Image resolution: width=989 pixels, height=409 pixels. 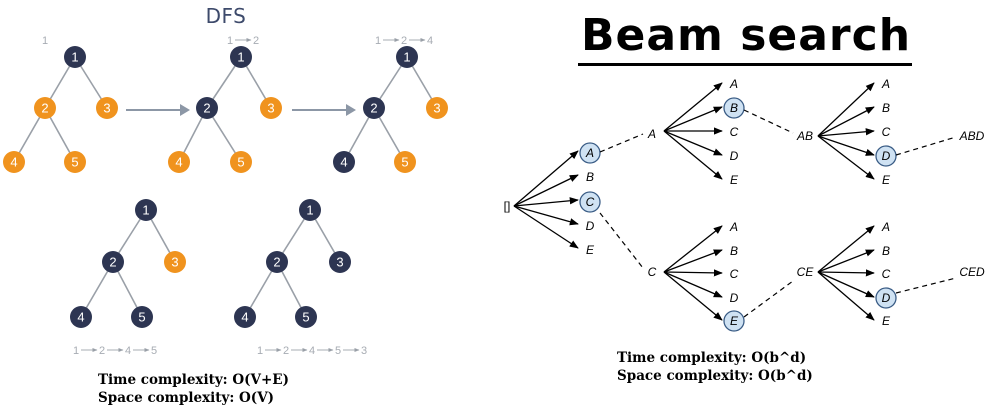 What do you see at coordinates (746, 35) in the screenshot?
I see `beam-search-title: Beam search` at bounding box center [746, 35].